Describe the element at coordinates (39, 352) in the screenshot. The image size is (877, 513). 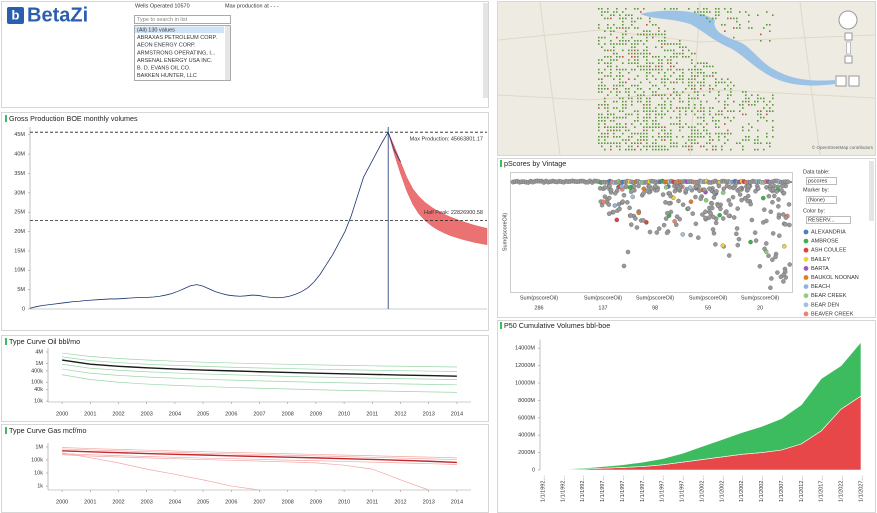
I see `y-tick-label: 4M` at that location.